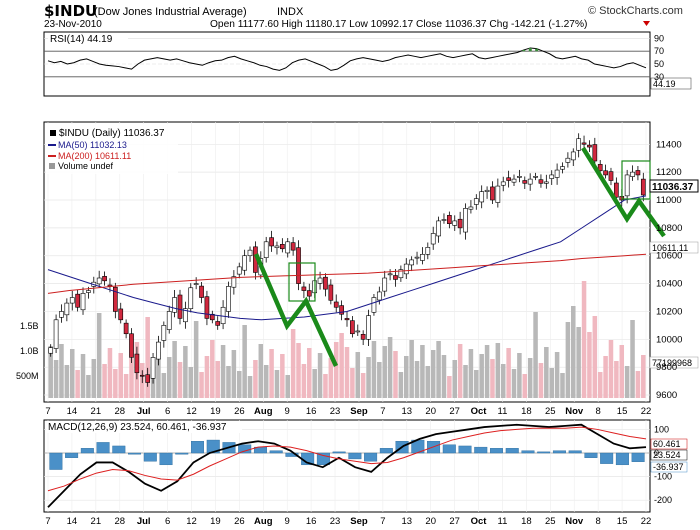 The width and height of the screenshot is (700, 530). What do you see at coordinates (94, 156) in the screenshot?
I see `ma200-legend: MA(200) 10611.11` at bounding box center [94, 156].